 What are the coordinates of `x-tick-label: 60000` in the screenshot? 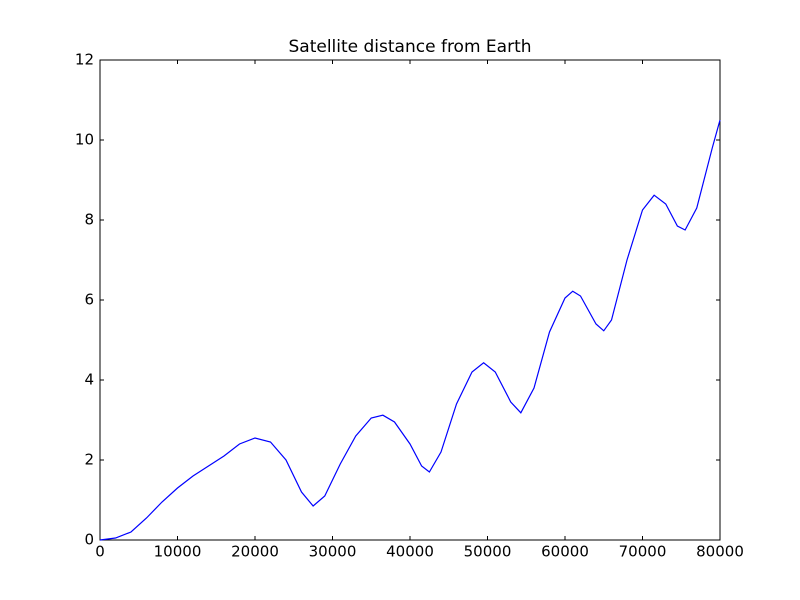 It's located at (565, 552).